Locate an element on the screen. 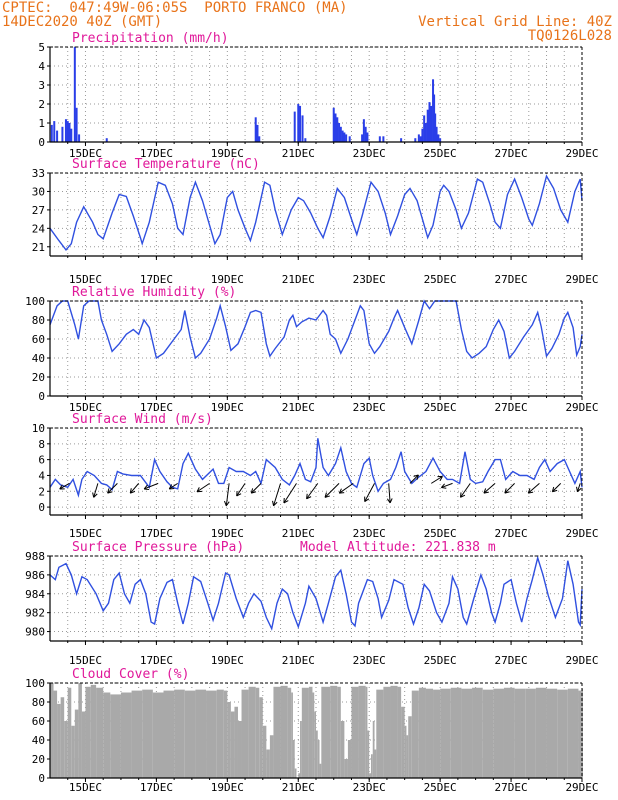  header-run-id: TQ0126L028 is located at coordinates (569, 36).